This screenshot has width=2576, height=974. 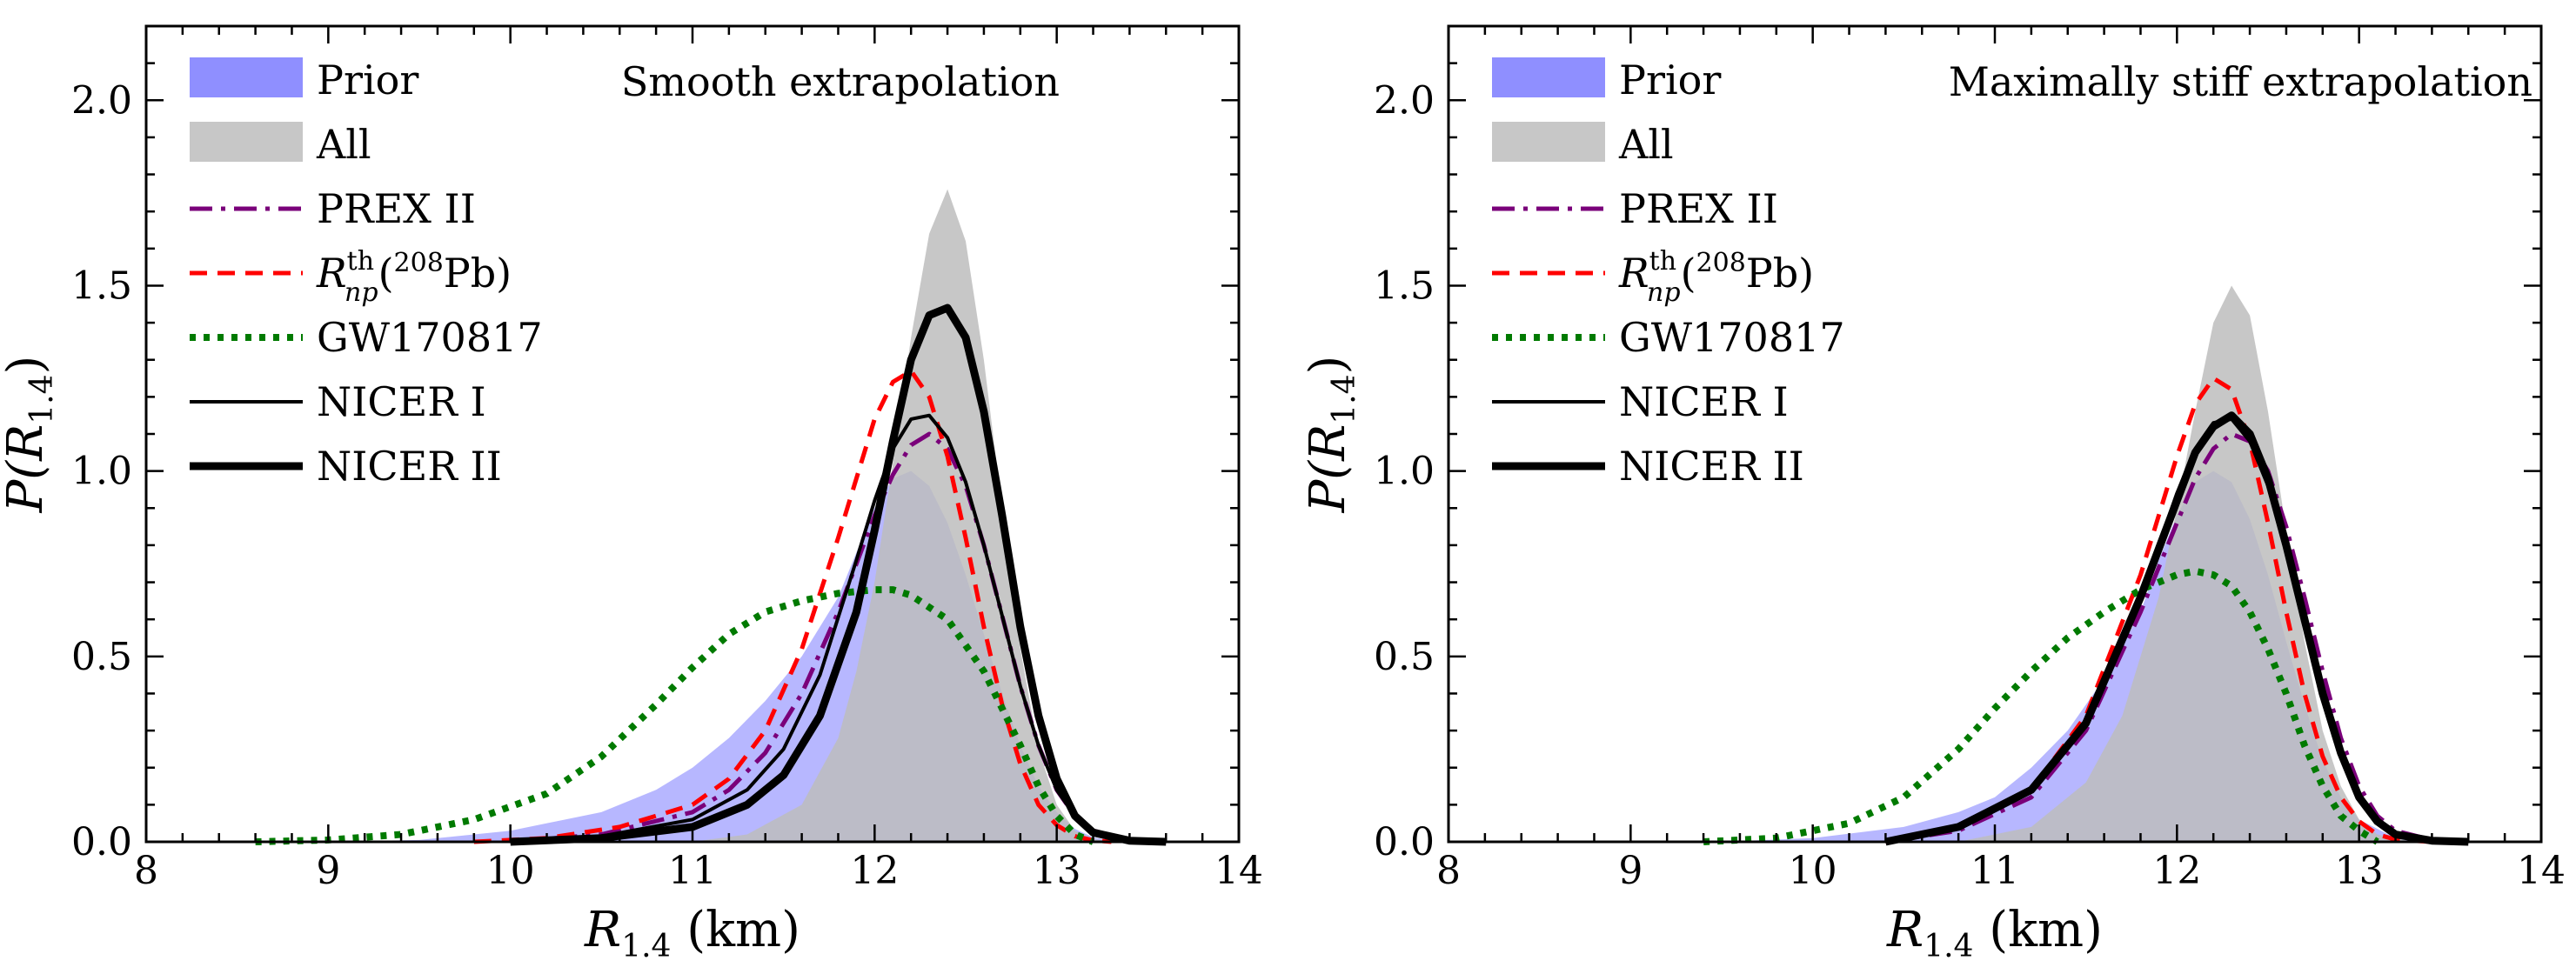 What do you see at coordinates (2241, 81) in the screenshot?
I see `panel-title: Maximally stiff extrapolation` at bounding box center [2241, 81].